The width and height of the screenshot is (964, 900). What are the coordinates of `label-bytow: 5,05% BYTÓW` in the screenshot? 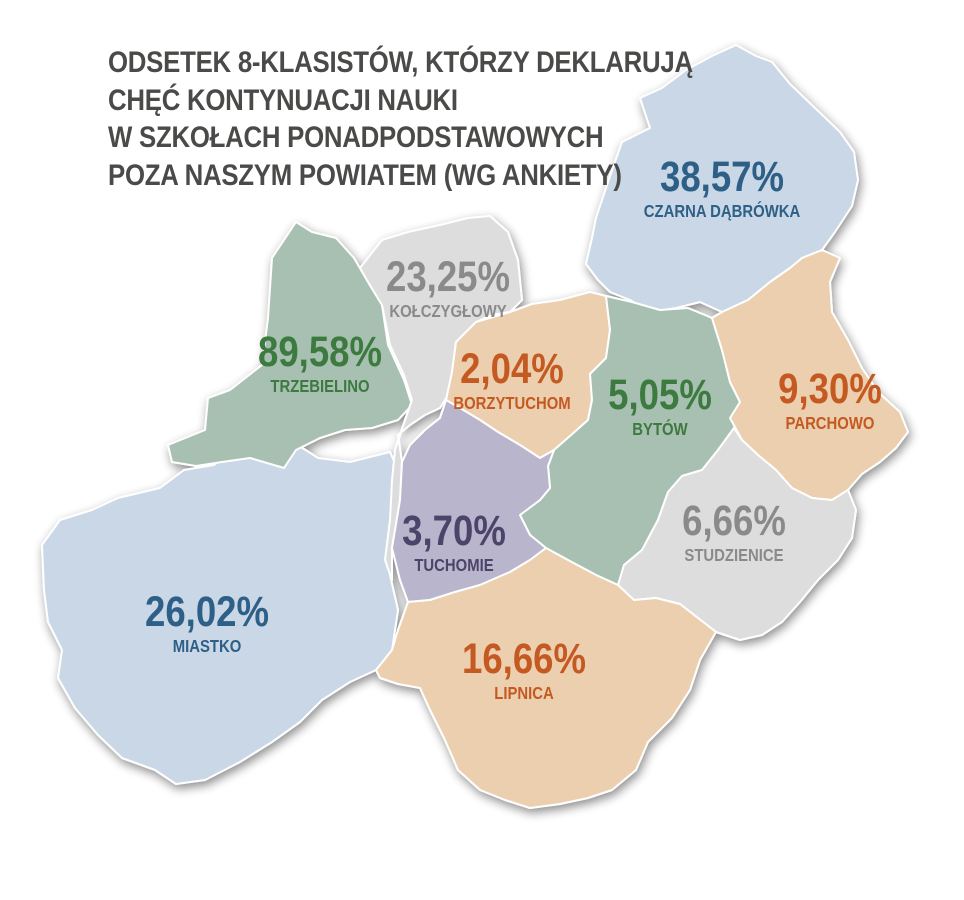 It's located at (660, 406).